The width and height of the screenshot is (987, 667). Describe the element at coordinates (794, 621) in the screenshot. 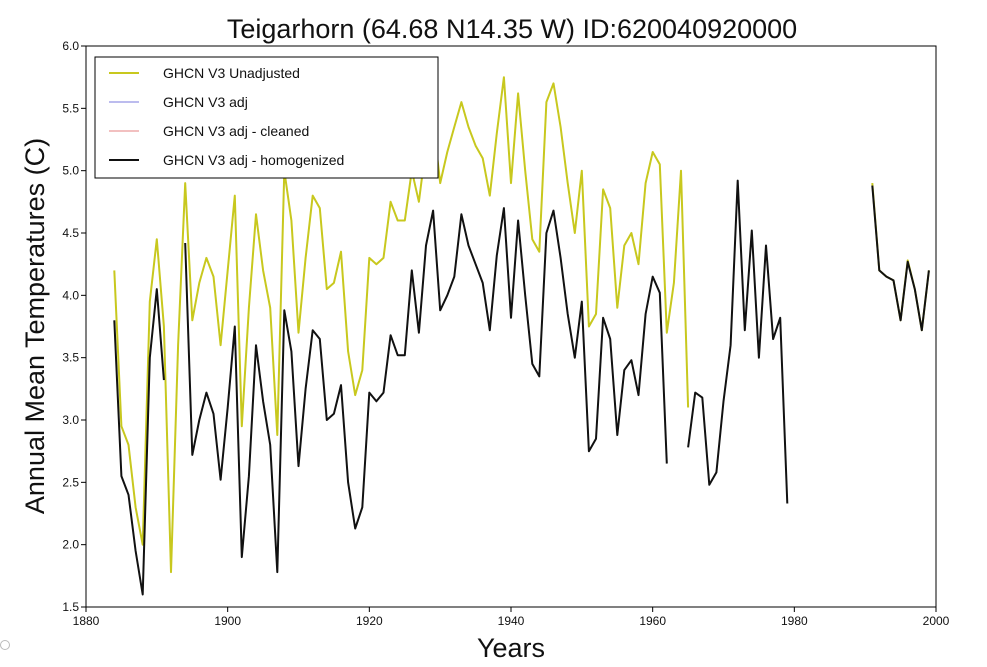

I see `x-tick-label-5: 1980` at that location.